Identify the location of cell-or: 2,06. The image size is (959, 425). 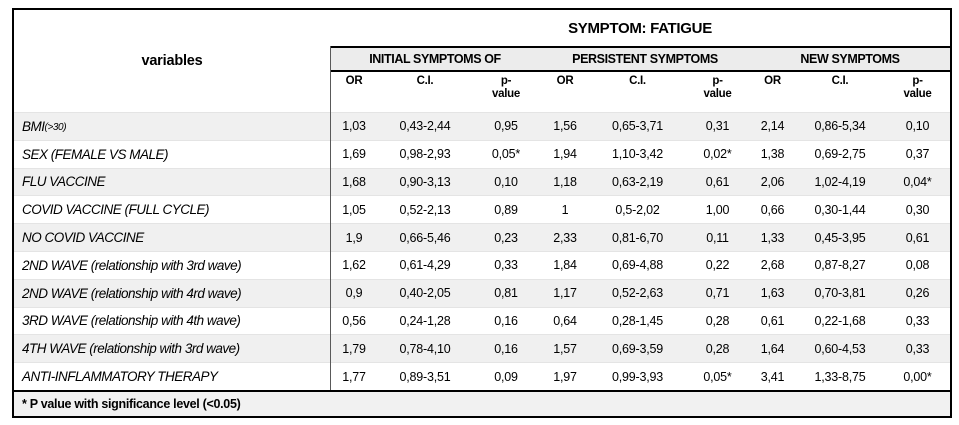
(772, 181).